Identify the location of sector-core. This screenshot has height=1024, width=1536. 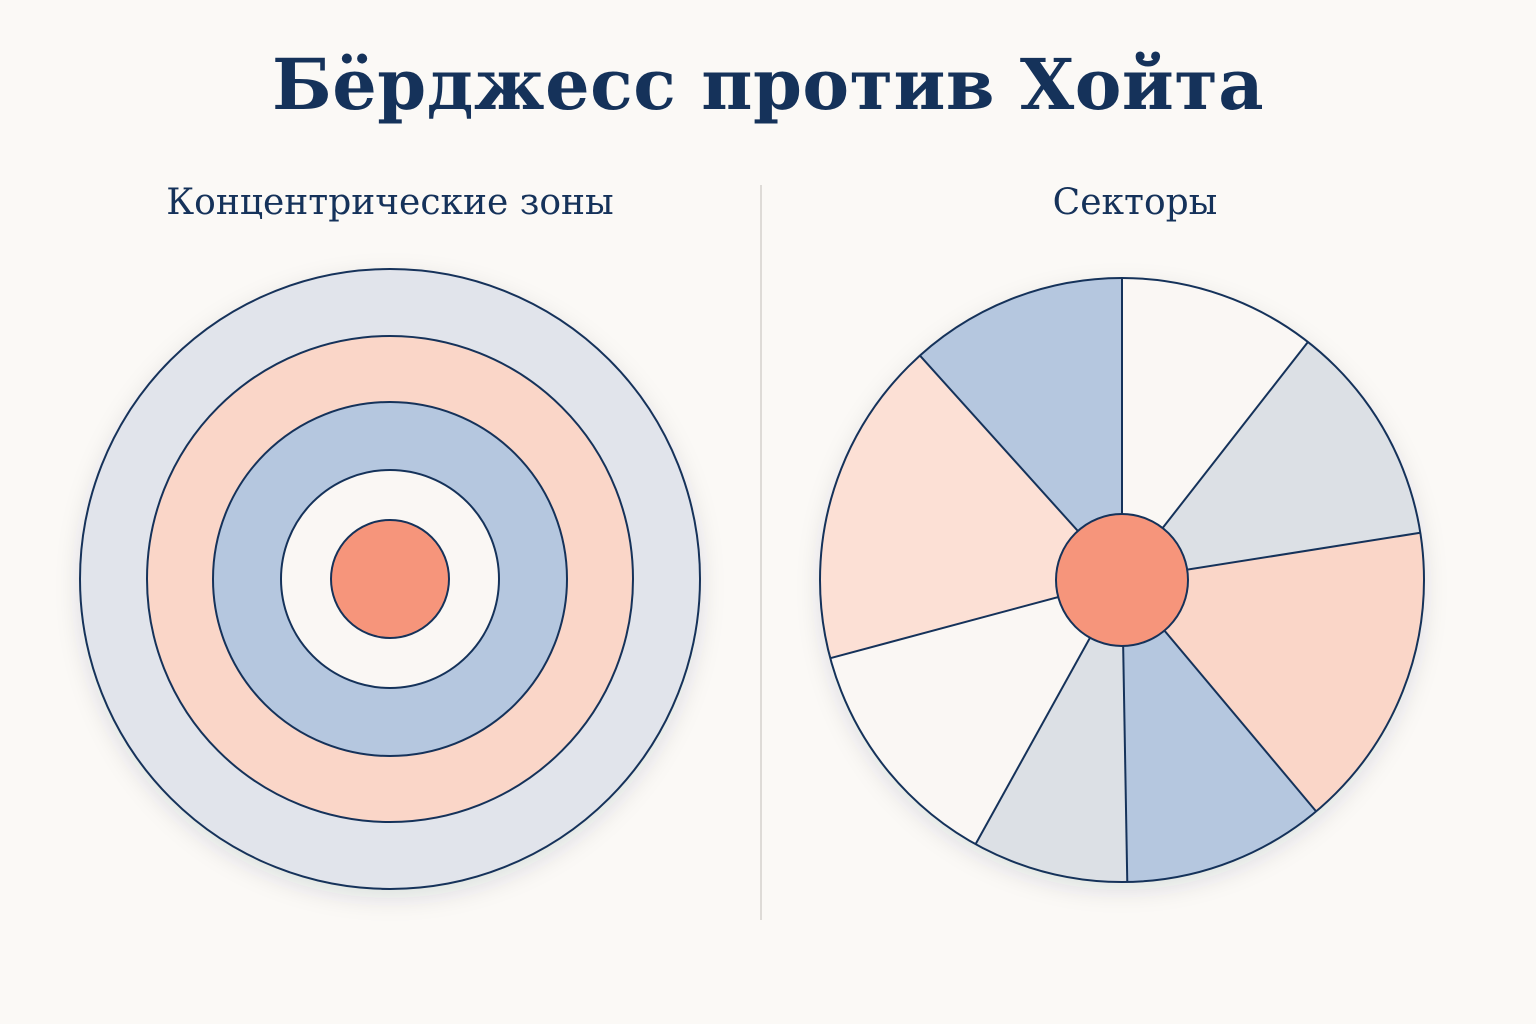
(1122, 580).